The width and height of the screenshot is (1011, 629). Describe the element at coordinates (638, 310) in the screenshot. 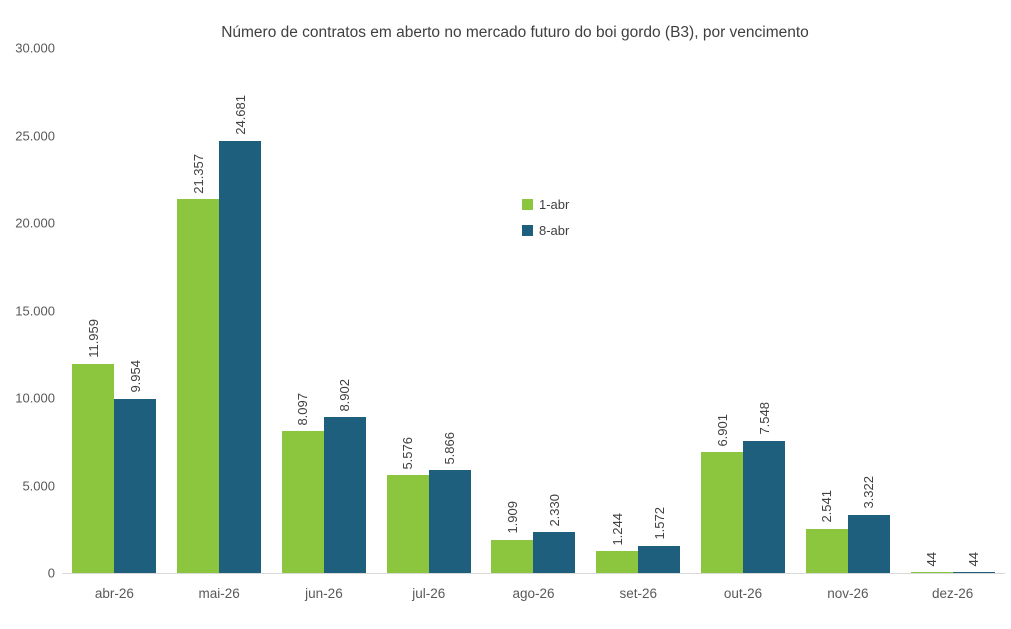

I see `bar-group-set-26: 1.244 1.572` at that location.